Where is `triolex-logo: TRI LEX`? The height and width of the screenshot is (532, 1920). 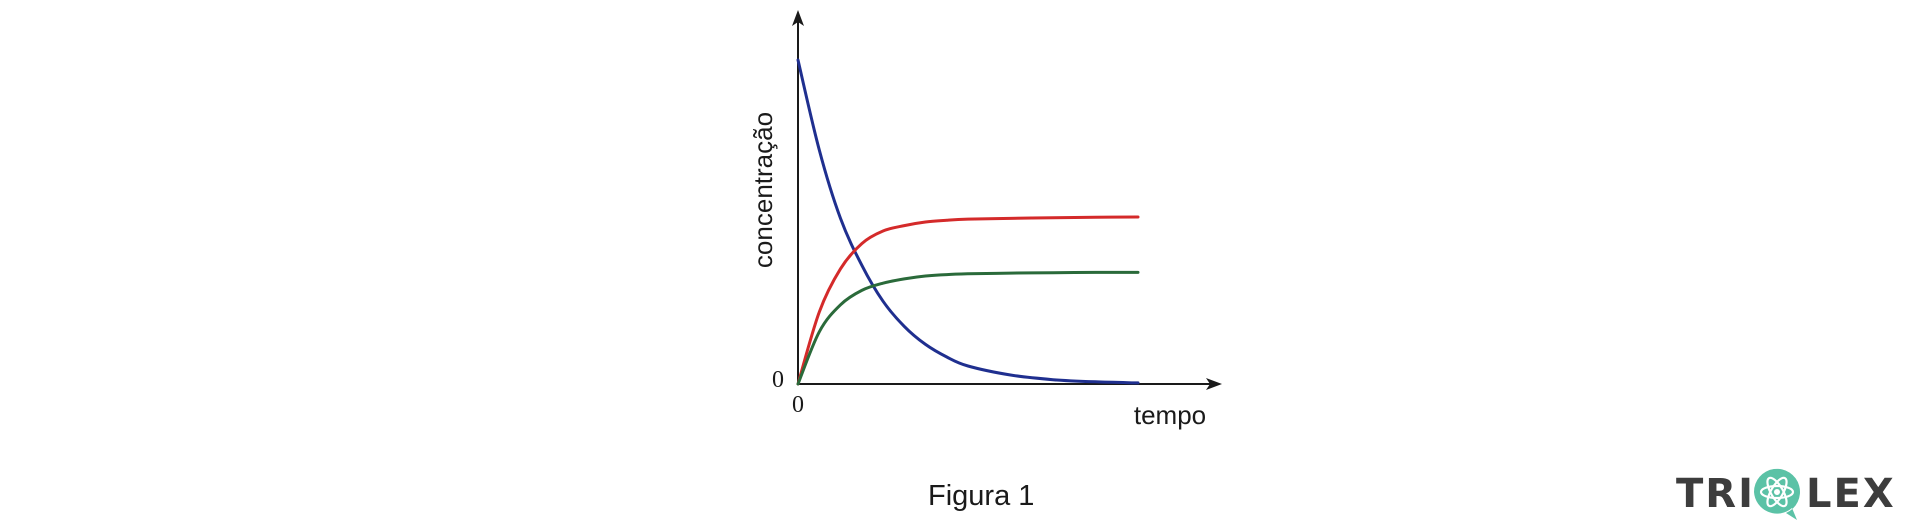 triolex-logo: TRI LEX is located at coordinates (1792, 492).